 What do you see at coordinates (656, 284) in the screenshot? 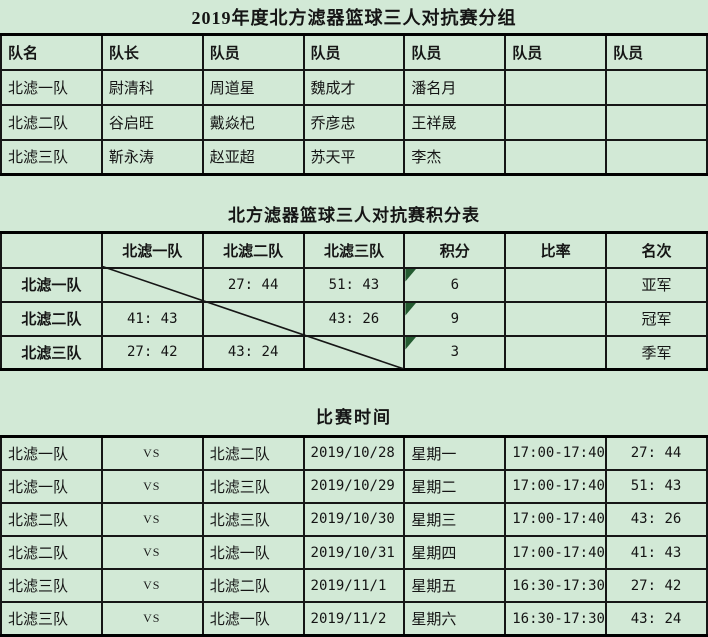
I see `scoreboard-cell: 亚军` at bounding box center [656, 284].